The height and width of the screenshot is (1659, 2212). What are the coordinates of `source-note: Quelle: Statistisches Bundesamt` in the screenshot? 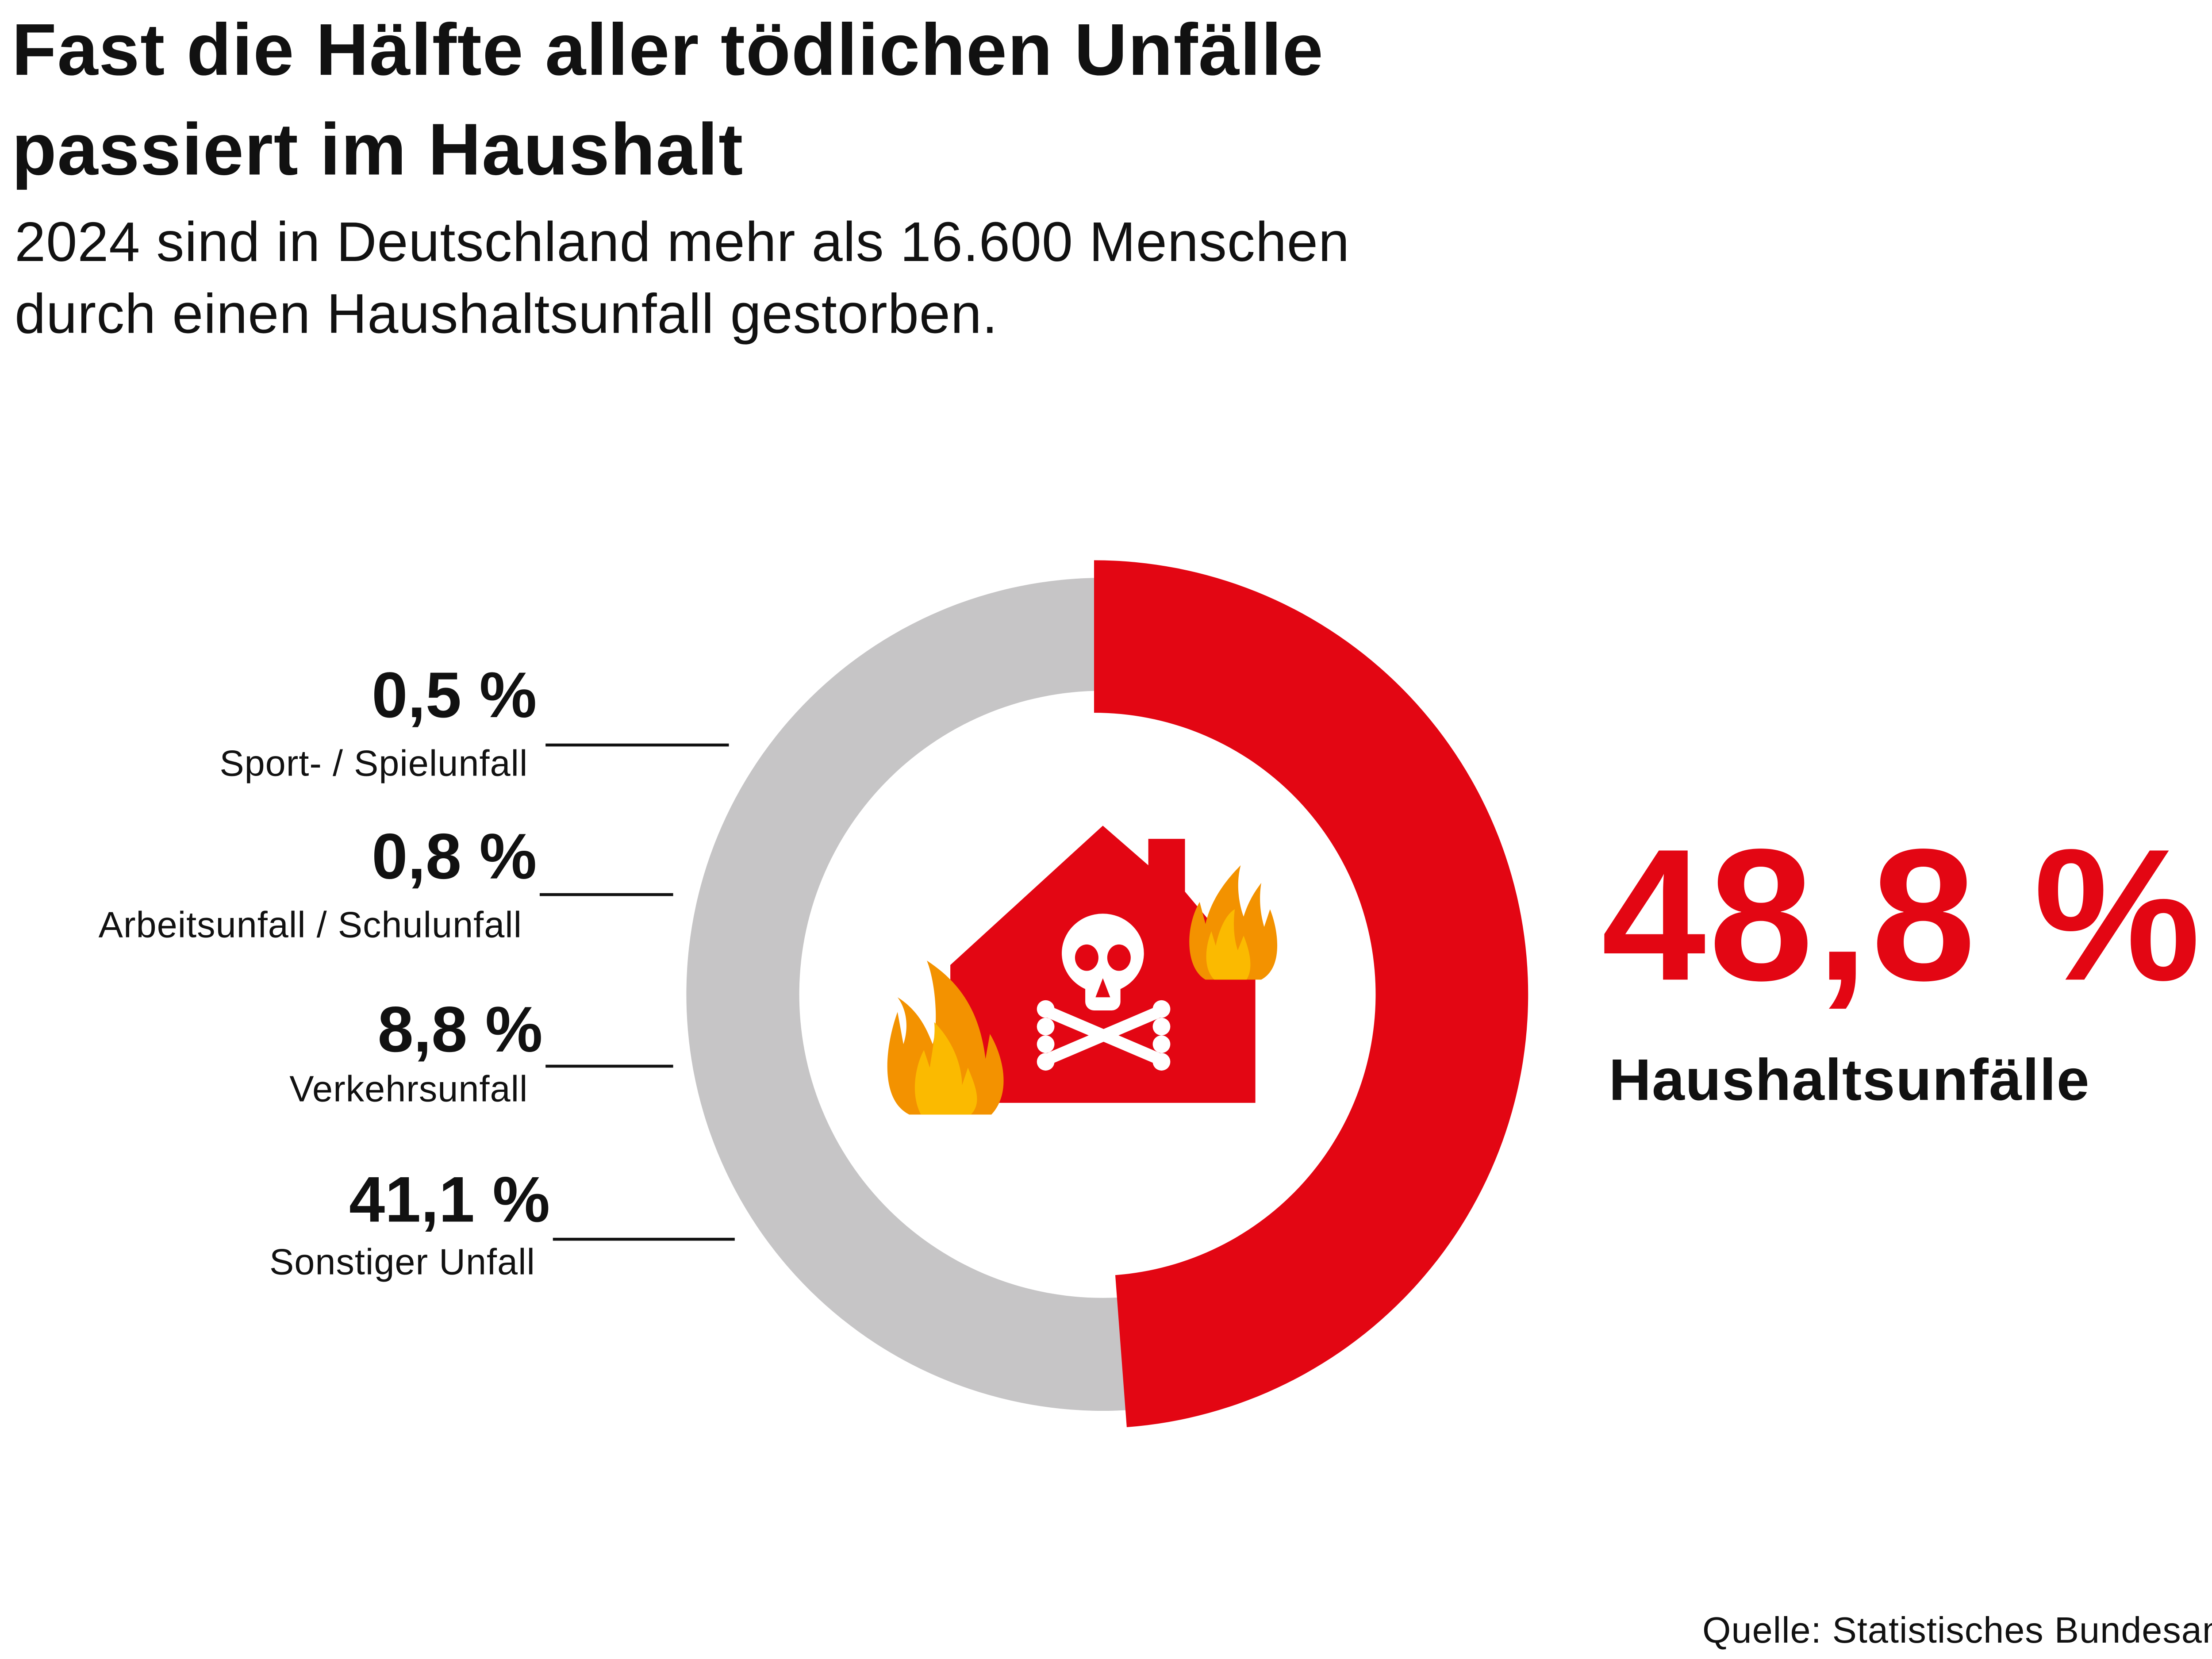 It's located at (1957, 1631).